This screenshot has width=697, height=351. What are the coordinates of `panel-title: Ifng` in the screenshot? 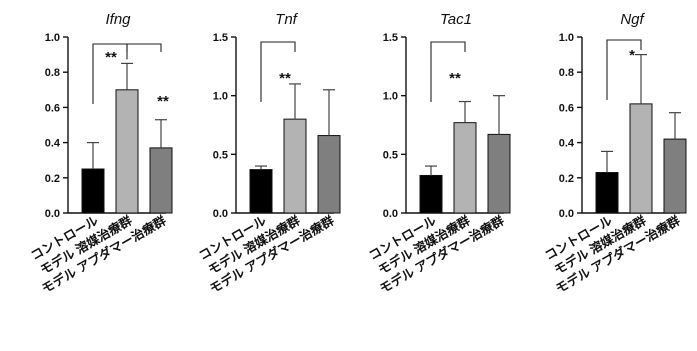 It's located at (118, 19).